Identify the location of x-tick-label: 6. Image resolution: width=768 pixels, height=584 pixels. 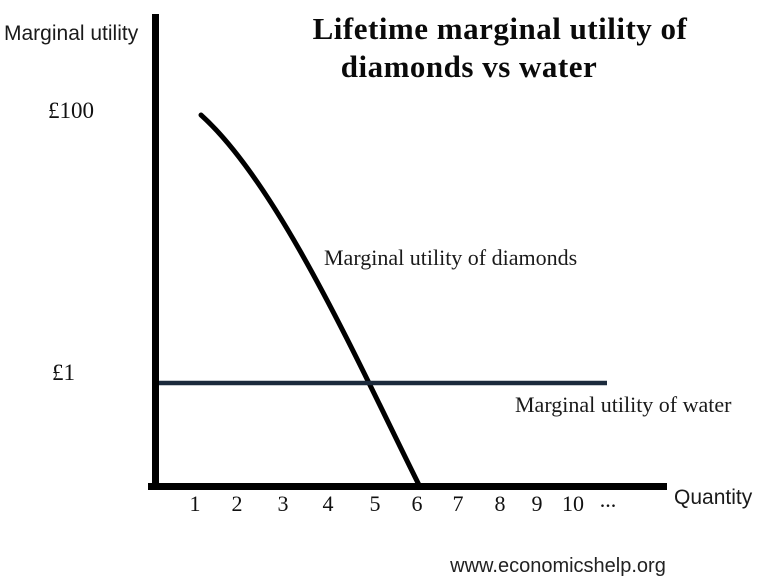
(417, 503).